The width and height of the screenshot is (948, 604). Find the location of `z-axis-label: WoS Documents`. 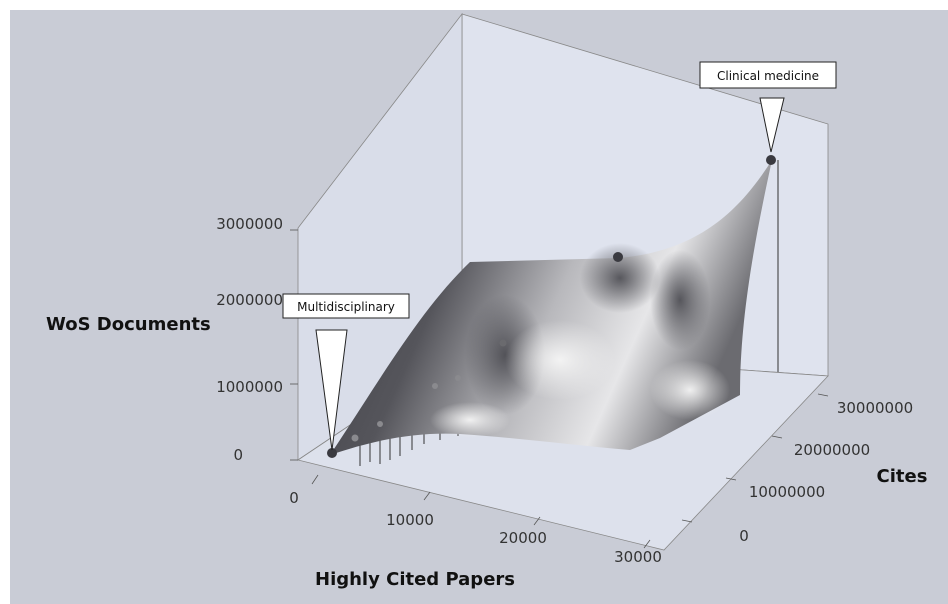

z-axis-label: WoS Documents is located at coordinates (128, 324).